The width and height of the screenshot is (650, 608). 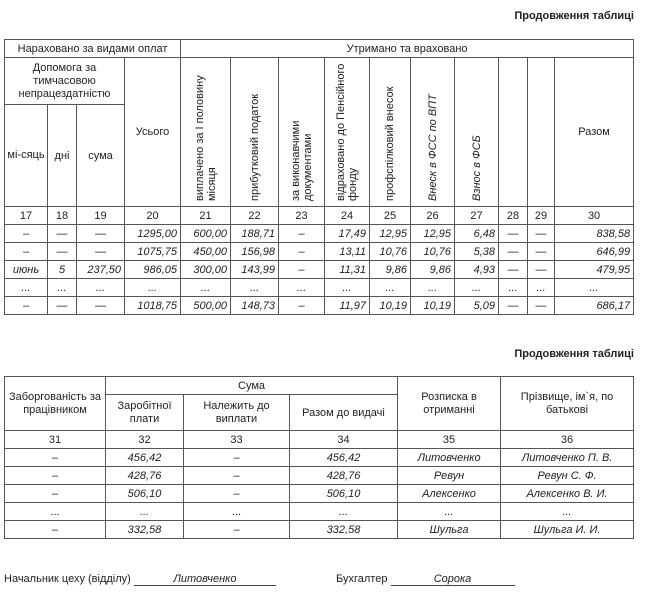 I want to click on table-cell: Литовченко, so click(x=449, y=457).